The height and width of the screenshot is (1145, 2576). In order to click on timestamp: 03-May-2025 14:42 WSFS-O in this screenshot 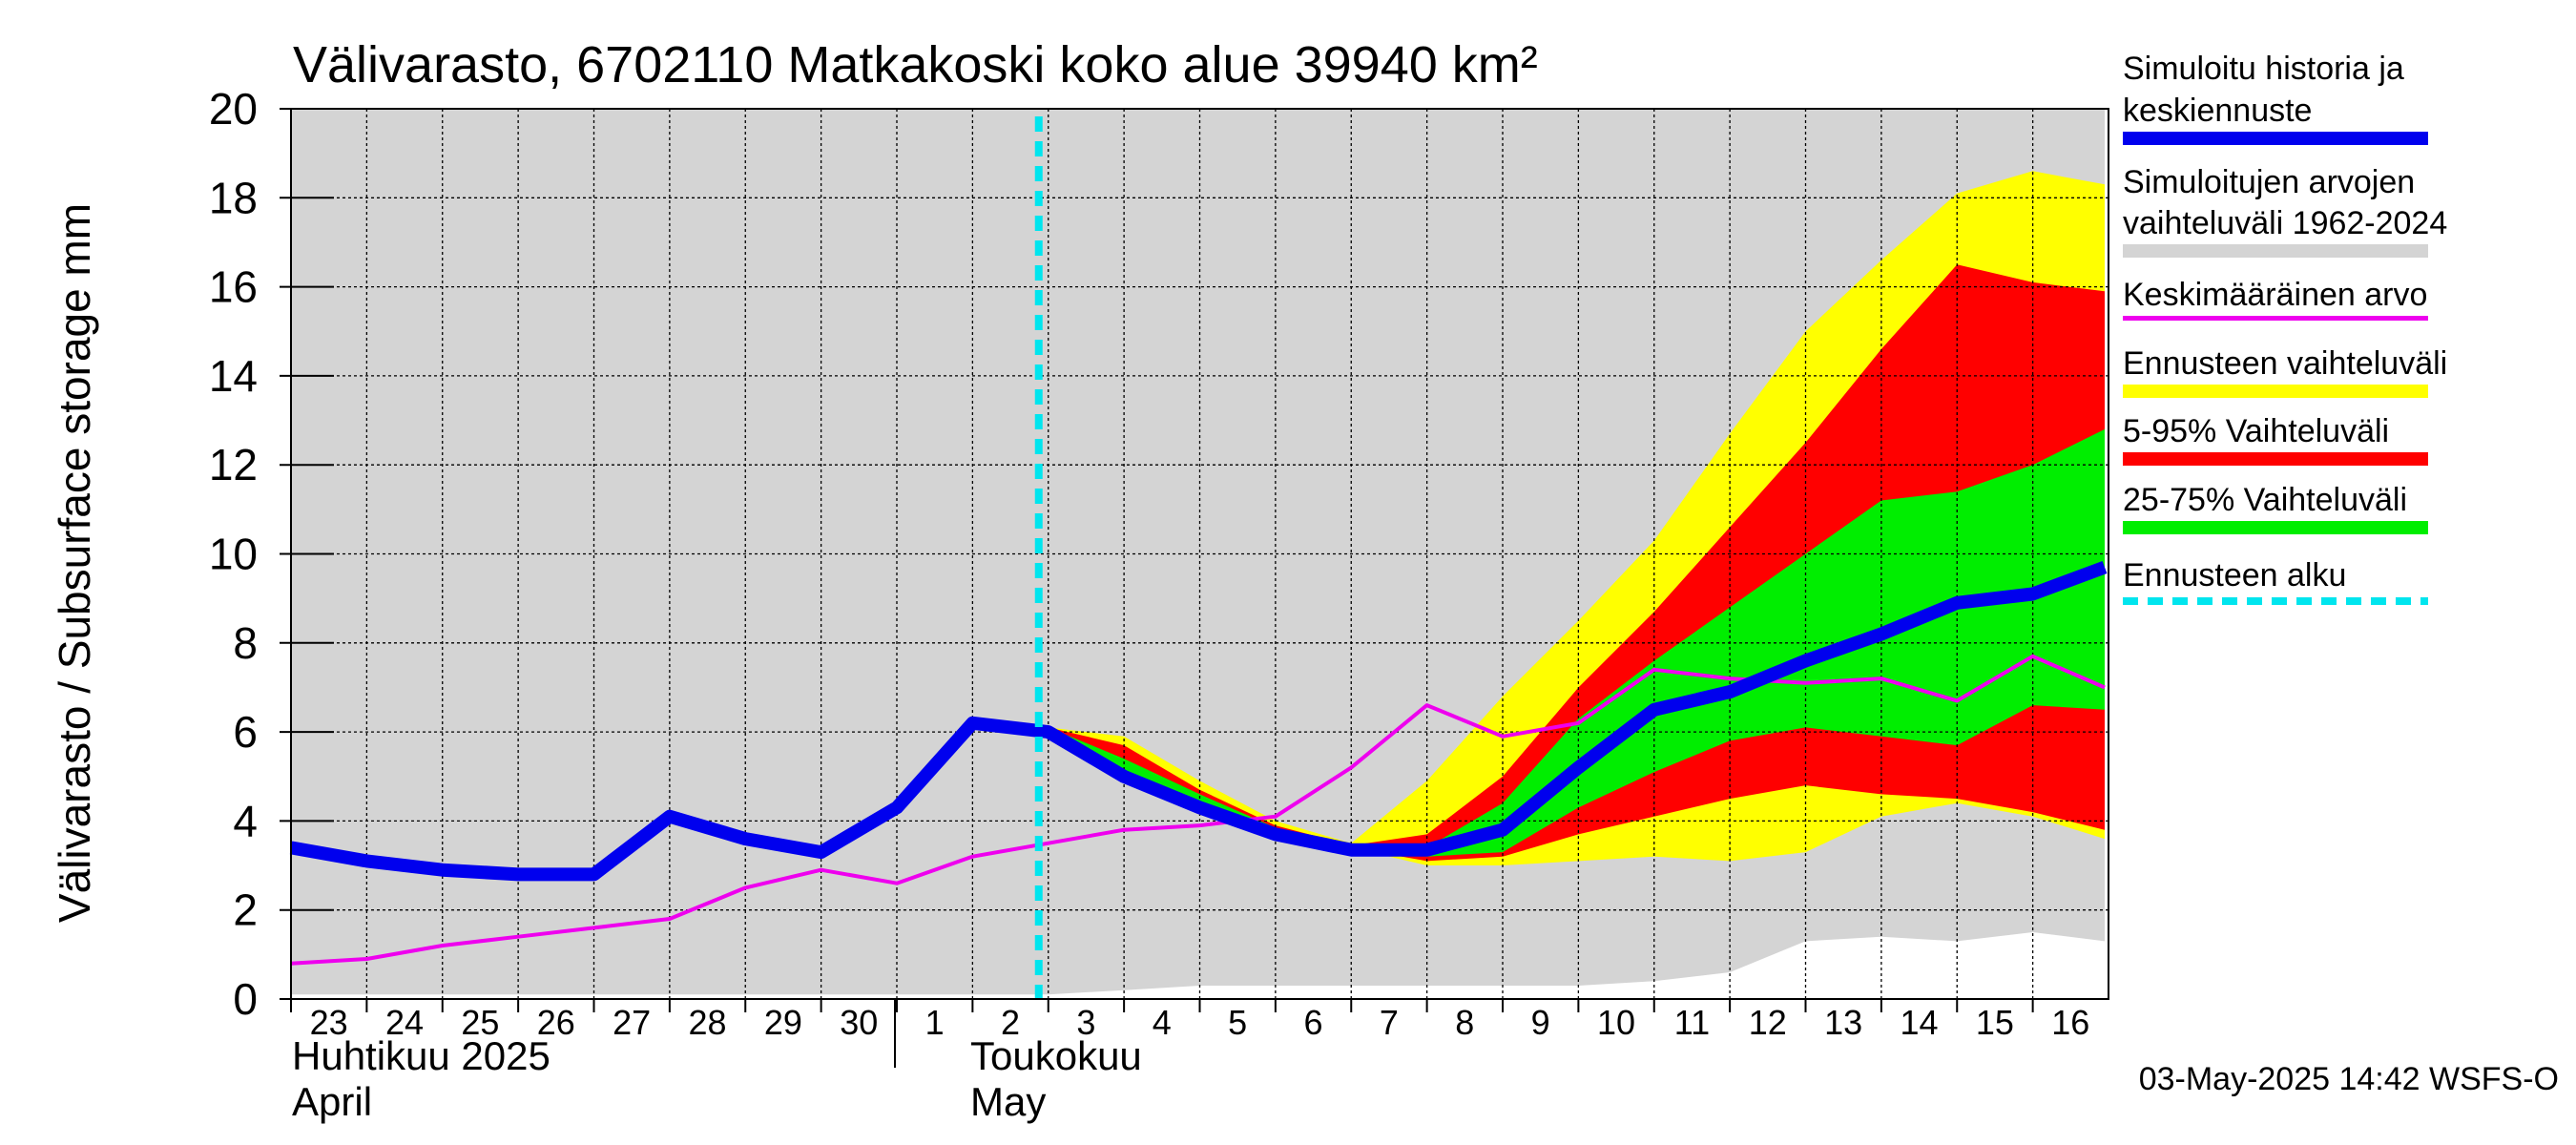, I will do `click(2349, 1079)`.